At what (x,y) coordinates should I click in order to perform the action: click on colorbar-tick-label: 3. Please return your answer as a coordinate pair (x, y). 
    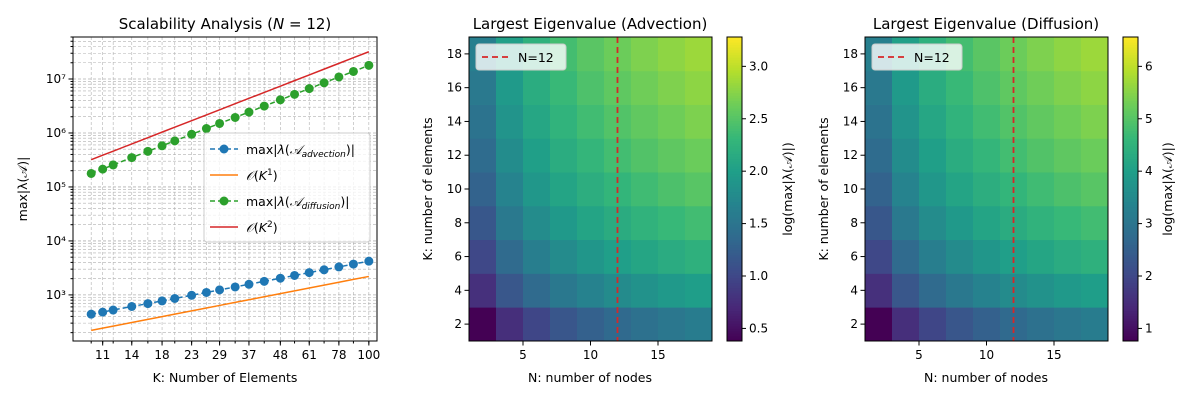
    Looking at the image, I should click on (1149, 224).